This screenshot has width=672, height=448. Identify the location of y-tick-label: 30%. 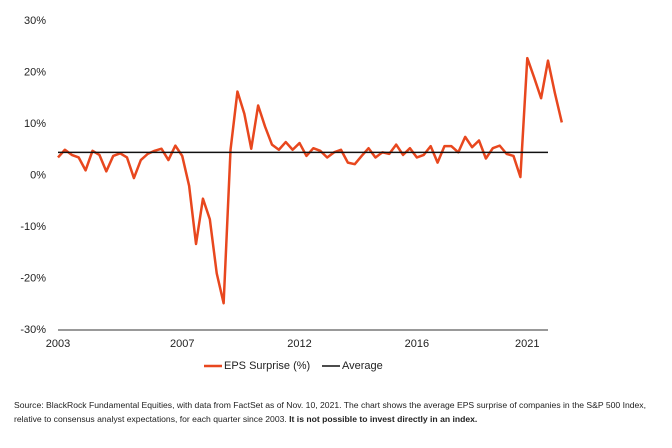
(35, 21).